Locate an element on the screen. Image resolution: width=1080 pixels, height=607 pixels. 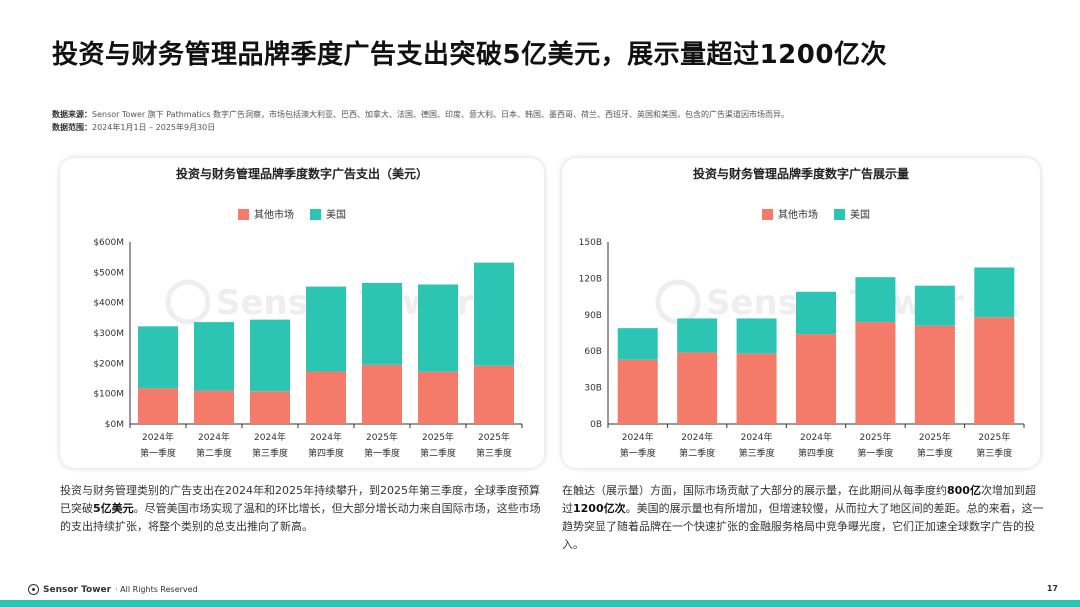
footer-brand: Sensor Tower is located at coordinates (77, 589).